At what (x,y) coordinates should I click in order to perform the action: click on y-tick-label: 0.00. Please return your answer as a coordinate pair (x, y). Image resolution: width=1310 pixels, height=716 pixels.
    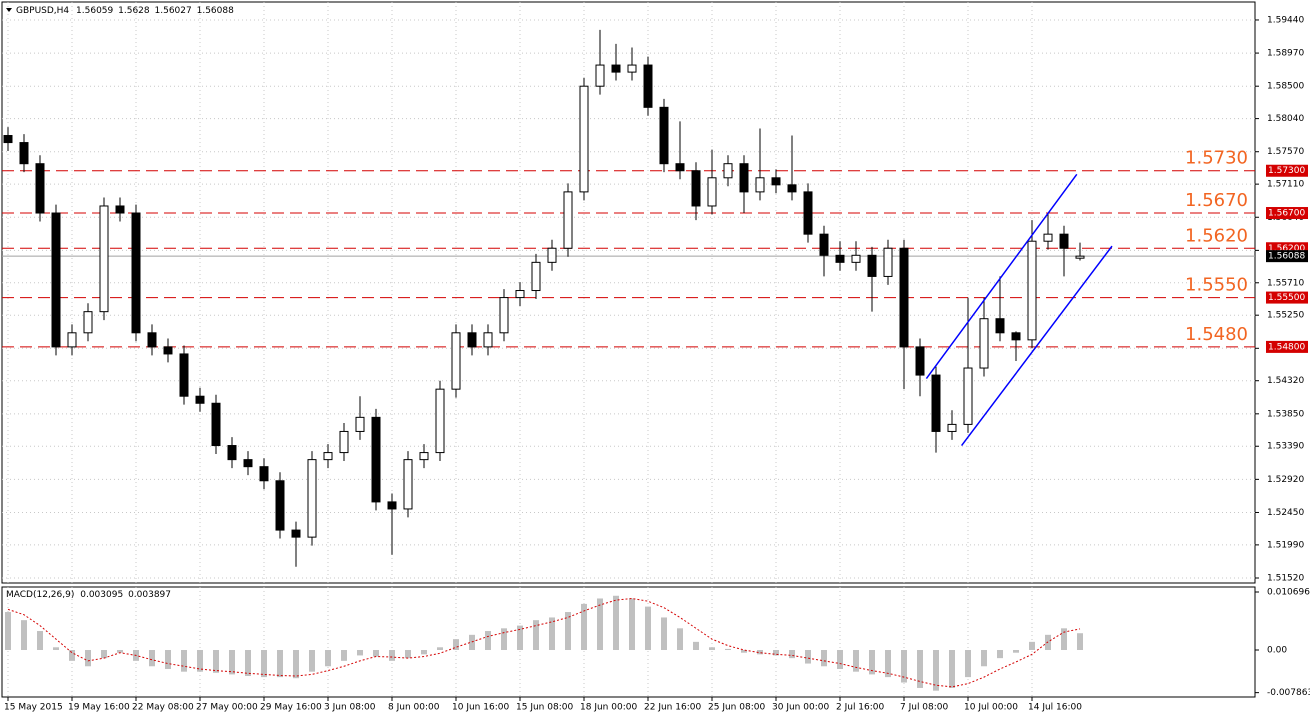
    Looking at the image, I should click on (1277, 650).